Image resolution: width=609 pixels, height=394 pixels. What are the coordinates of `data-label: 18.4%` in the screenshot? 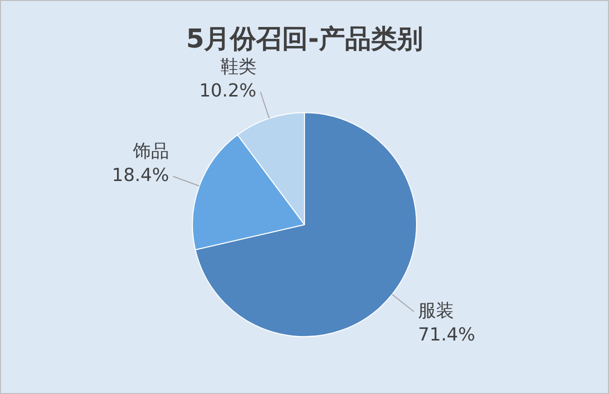 It's located at (141, 175).